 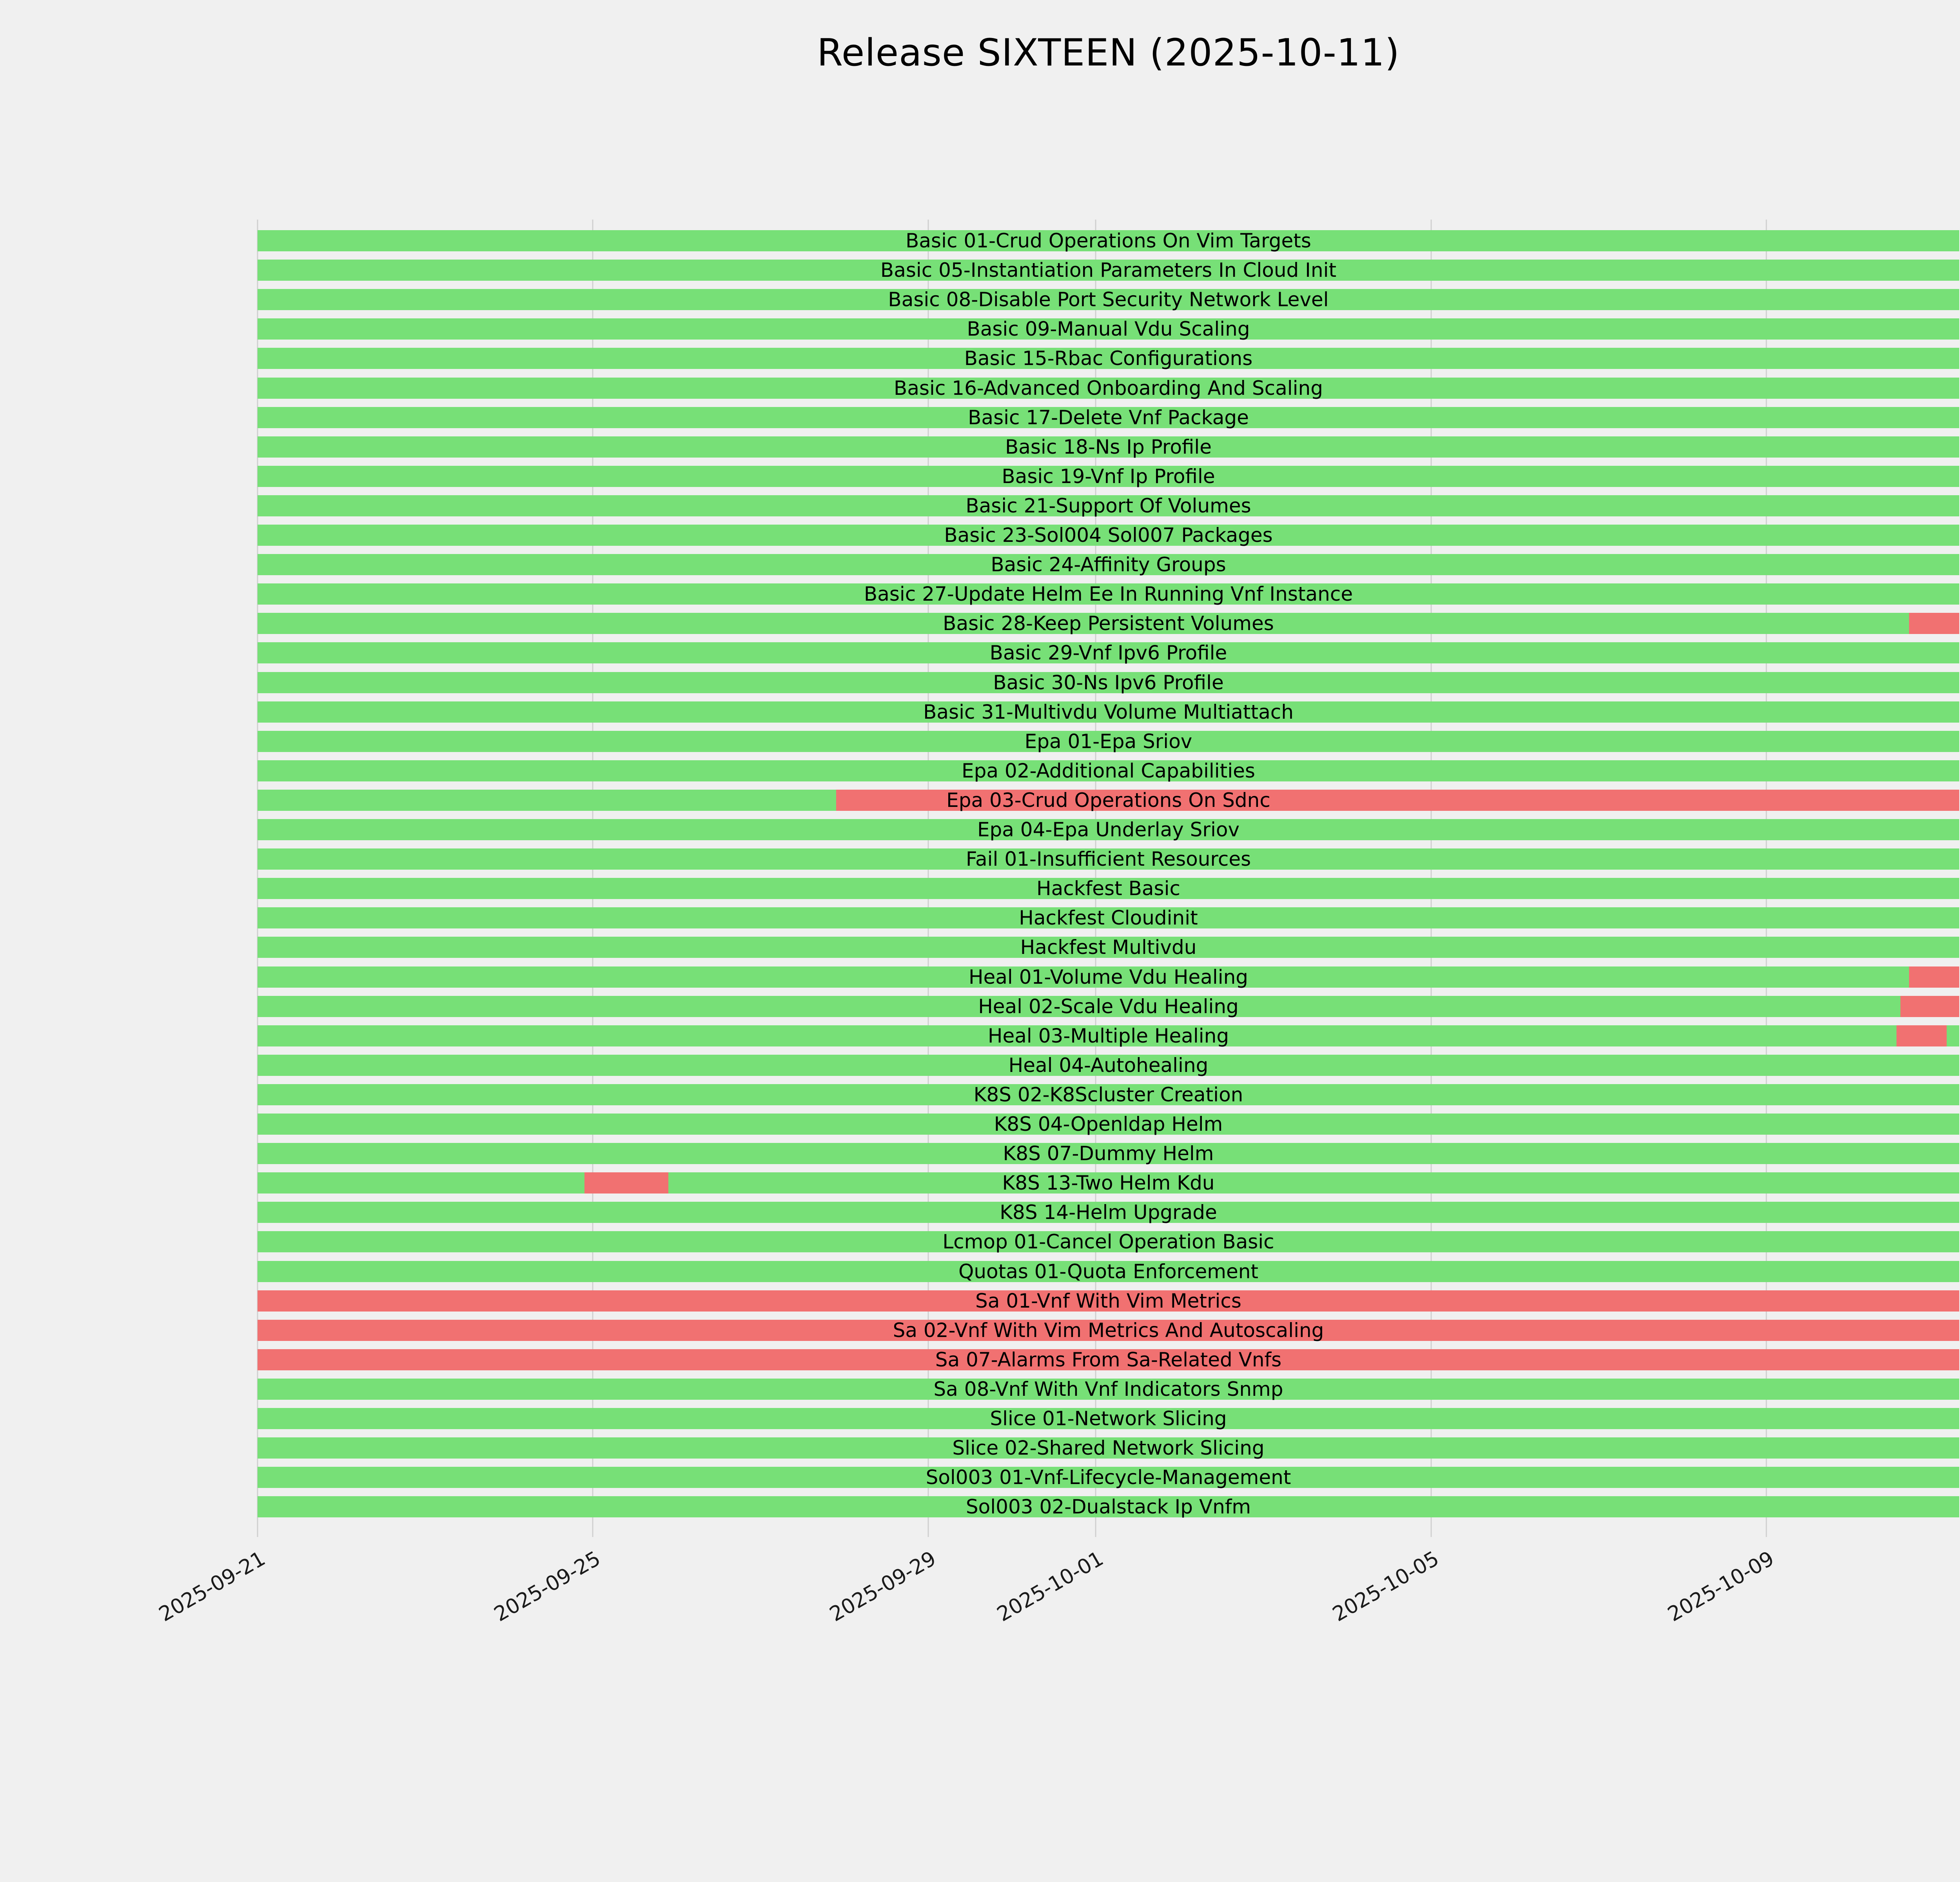 I want to click on row-label: Basic 31-Multivdu Volume Multiattach, so click(x=1108, y=711).